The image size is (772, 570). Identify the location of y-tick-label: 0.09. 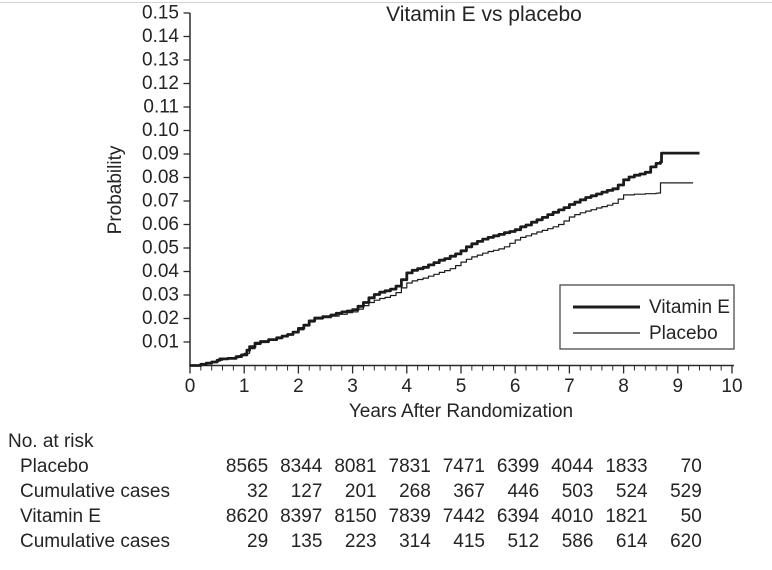
(160, 154).